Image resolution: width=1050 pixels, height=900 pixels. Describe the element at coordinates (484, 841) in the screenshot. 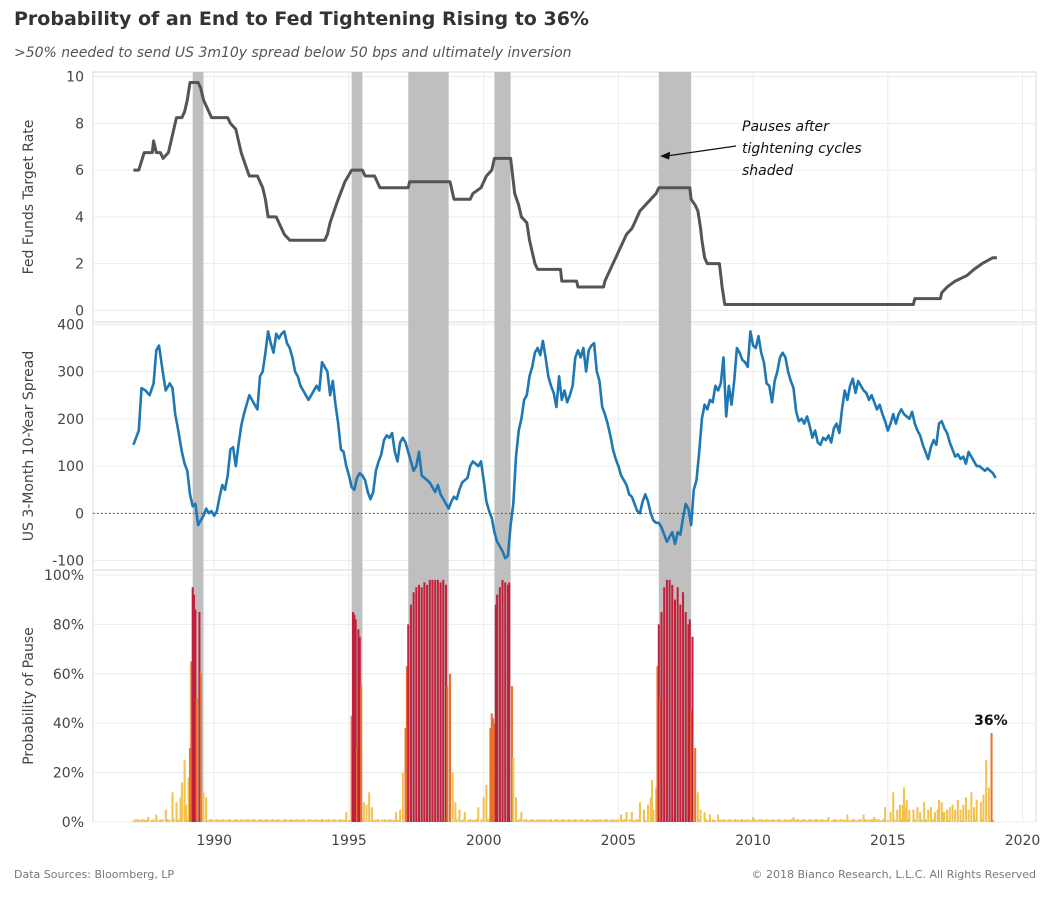

I see `x-tick-label: 2000` at that location.